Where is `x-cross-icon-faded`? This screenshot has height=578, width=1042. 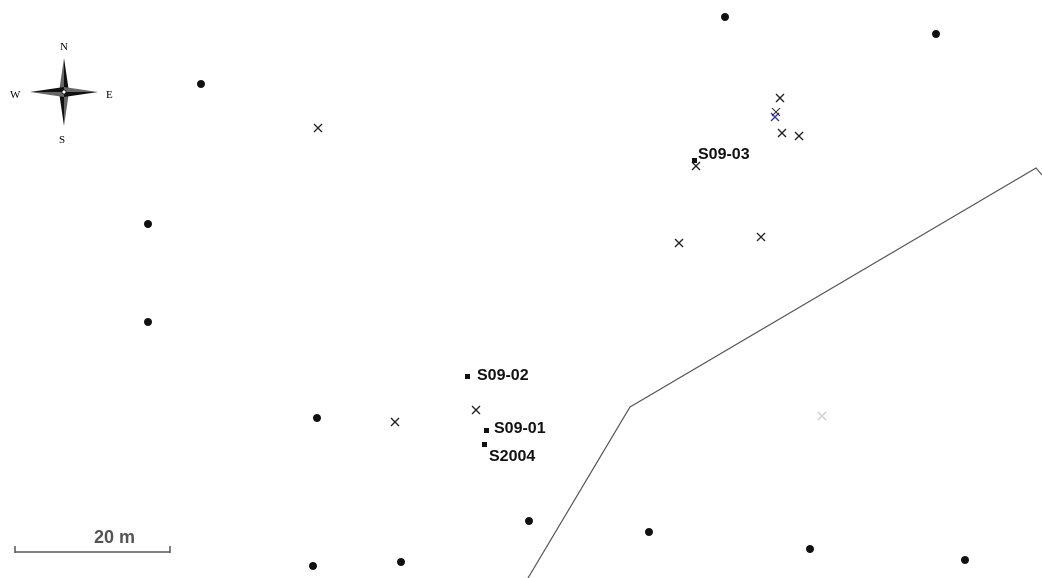 x-cross-icon-faded is located at coordinates (822, 416).